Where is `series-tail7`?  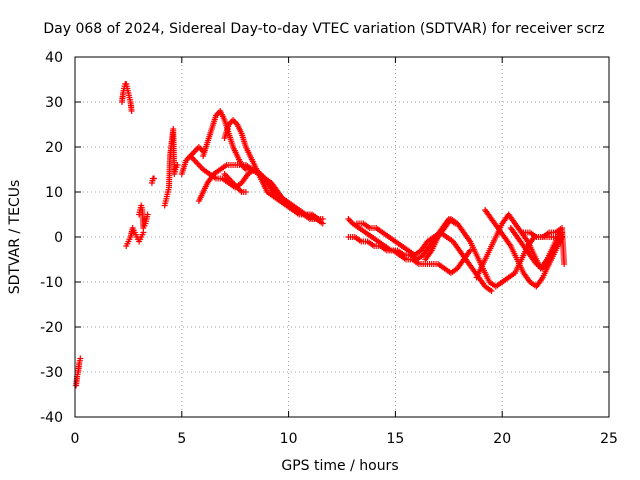
series-tail7 is located at coordinates (536, 248).